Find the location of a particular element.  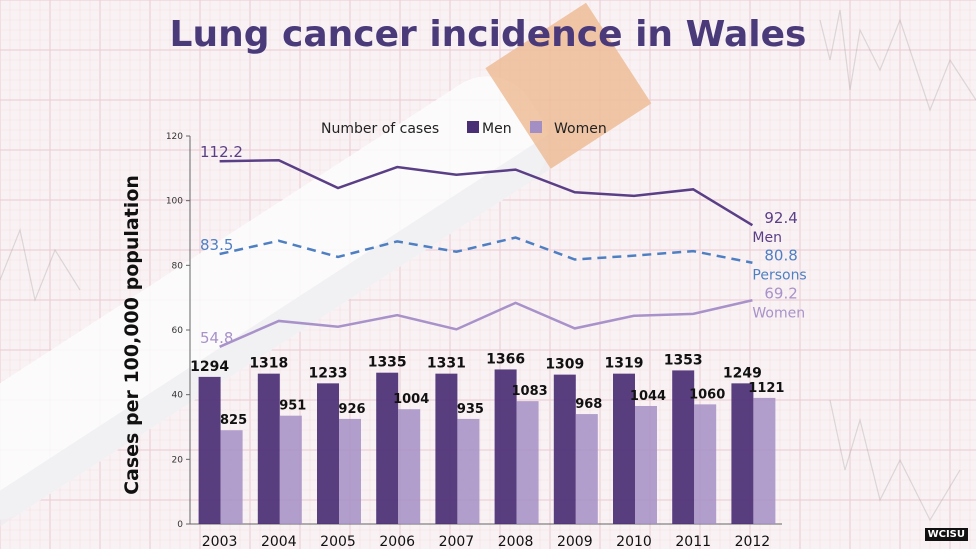

x-tick-label: 2007 is located at coordinates (457, 541).